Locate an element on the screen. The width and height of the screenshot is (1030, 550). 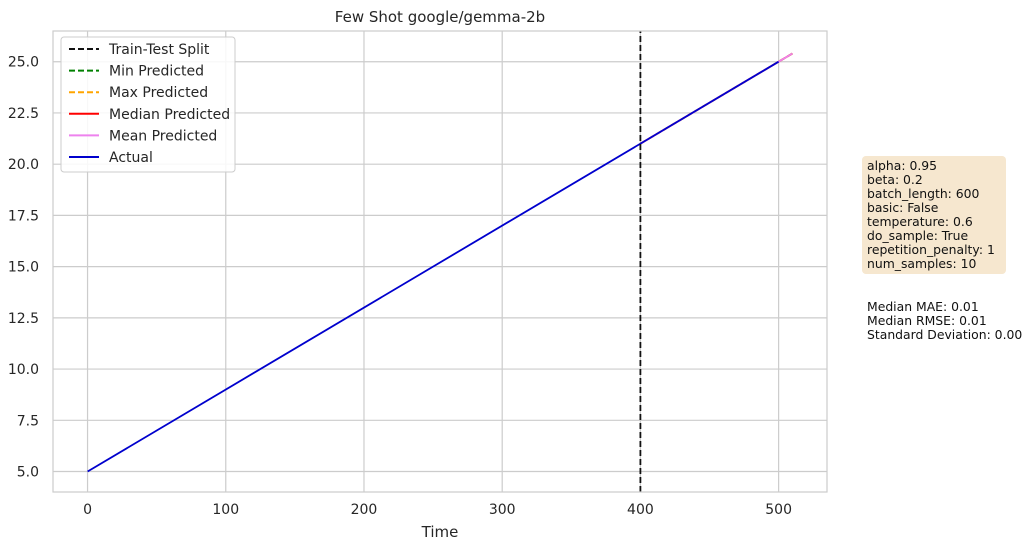
x-tick-label: 100 is located at coordinates (225, 510).